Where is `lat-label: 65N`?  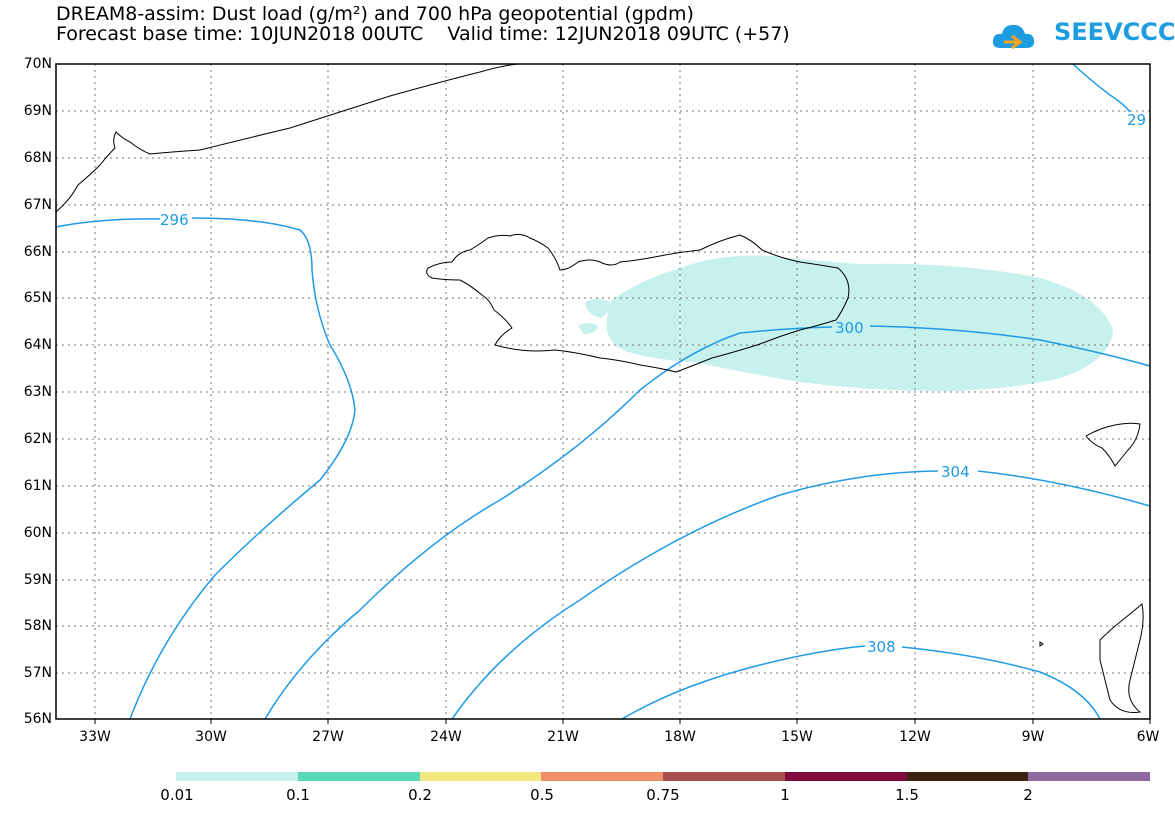
lat-label: 65N is located at coordinates (37, 298).